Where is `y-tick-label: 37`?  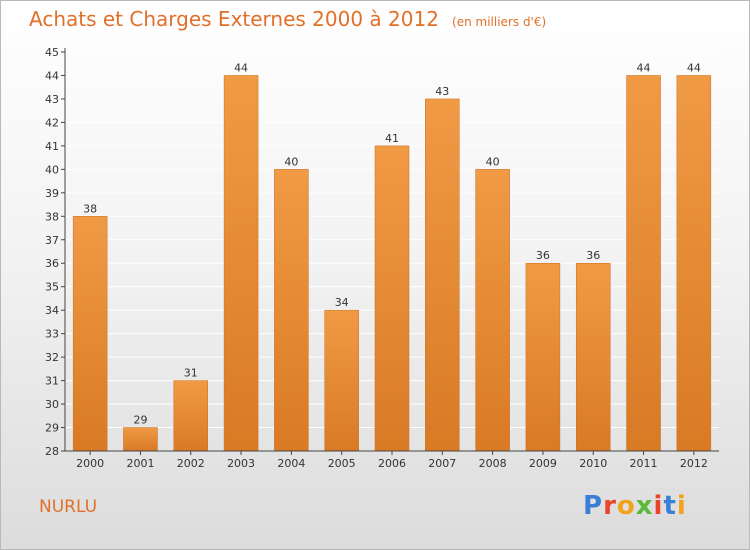
y-tick-label: 37 is located at coordinates (52, 240).